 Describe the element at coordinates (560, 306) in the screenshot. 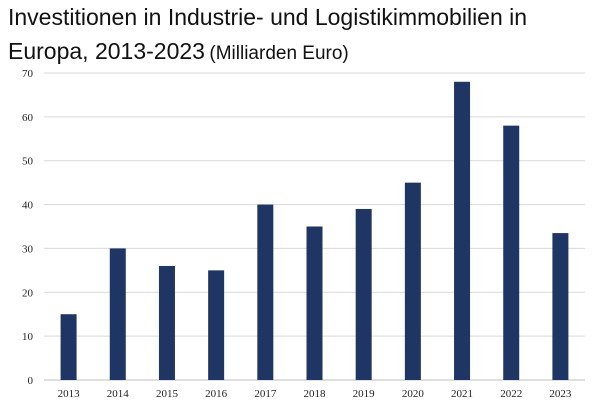

I see `bar-2023` at that location.